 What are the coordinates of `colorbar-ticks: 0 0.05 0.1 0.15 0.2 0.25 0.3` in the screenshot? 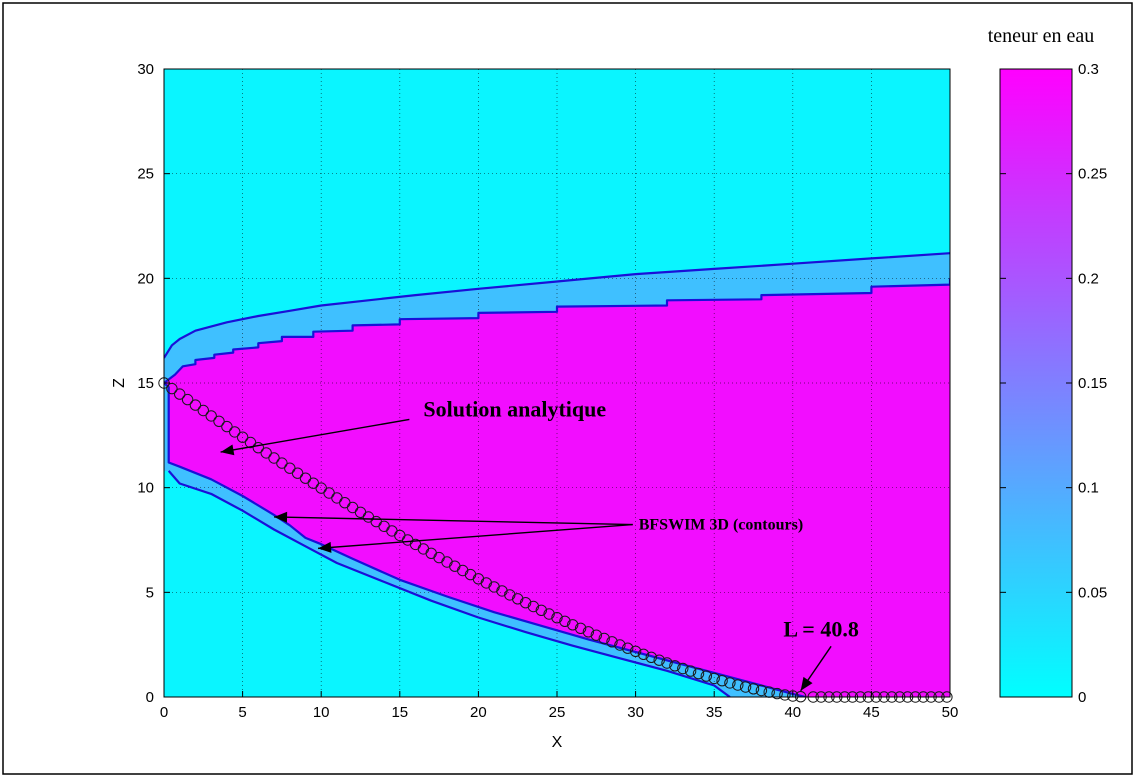 It's located at (1053, 383).